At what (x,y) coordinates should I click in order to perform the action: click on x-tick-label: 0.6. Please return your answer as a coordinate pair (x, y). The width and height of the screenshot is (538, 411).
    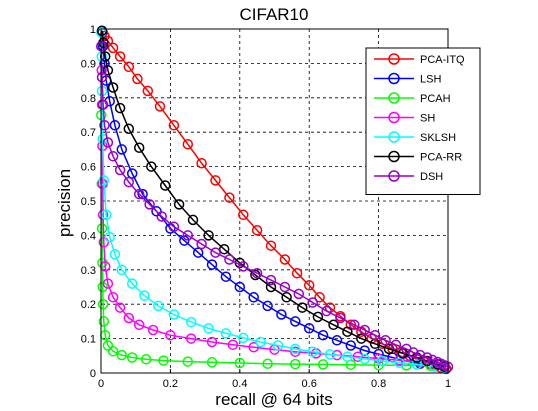
    Looking at the image, I should click on (309, 384).